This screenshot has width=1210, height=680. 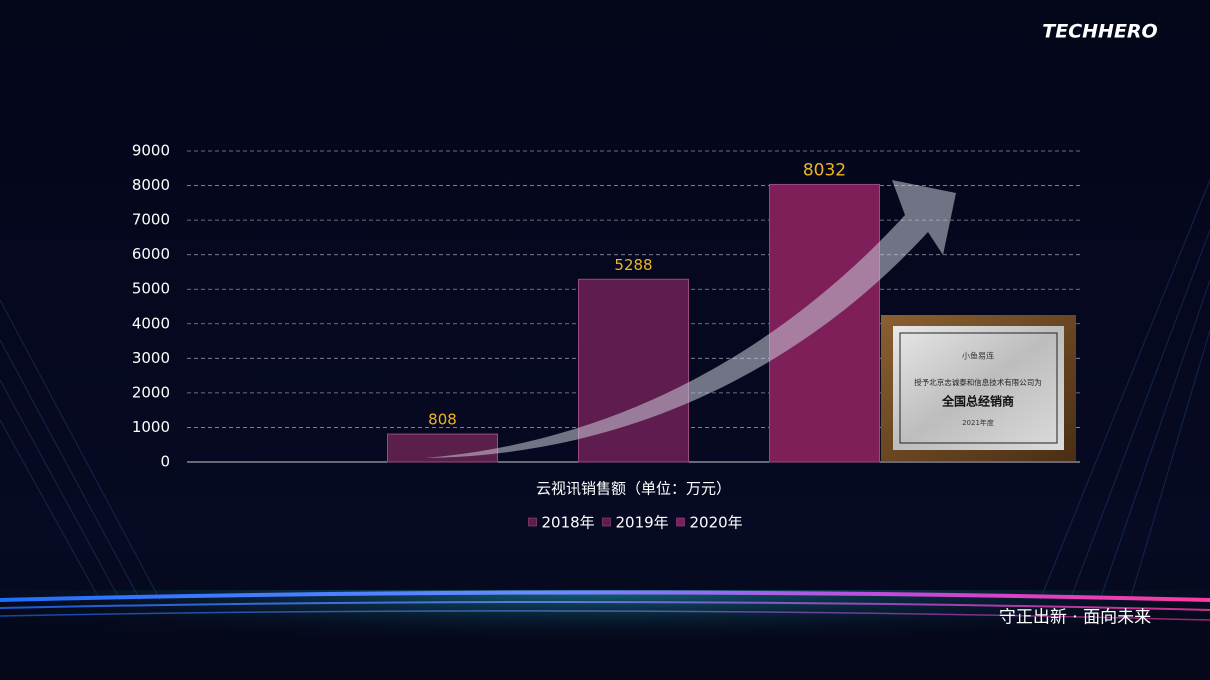 What do you see at coordinates (978, 422) in the screenshot?
I see `plaque-year: 2021年度` at bounding box center [978, 422].